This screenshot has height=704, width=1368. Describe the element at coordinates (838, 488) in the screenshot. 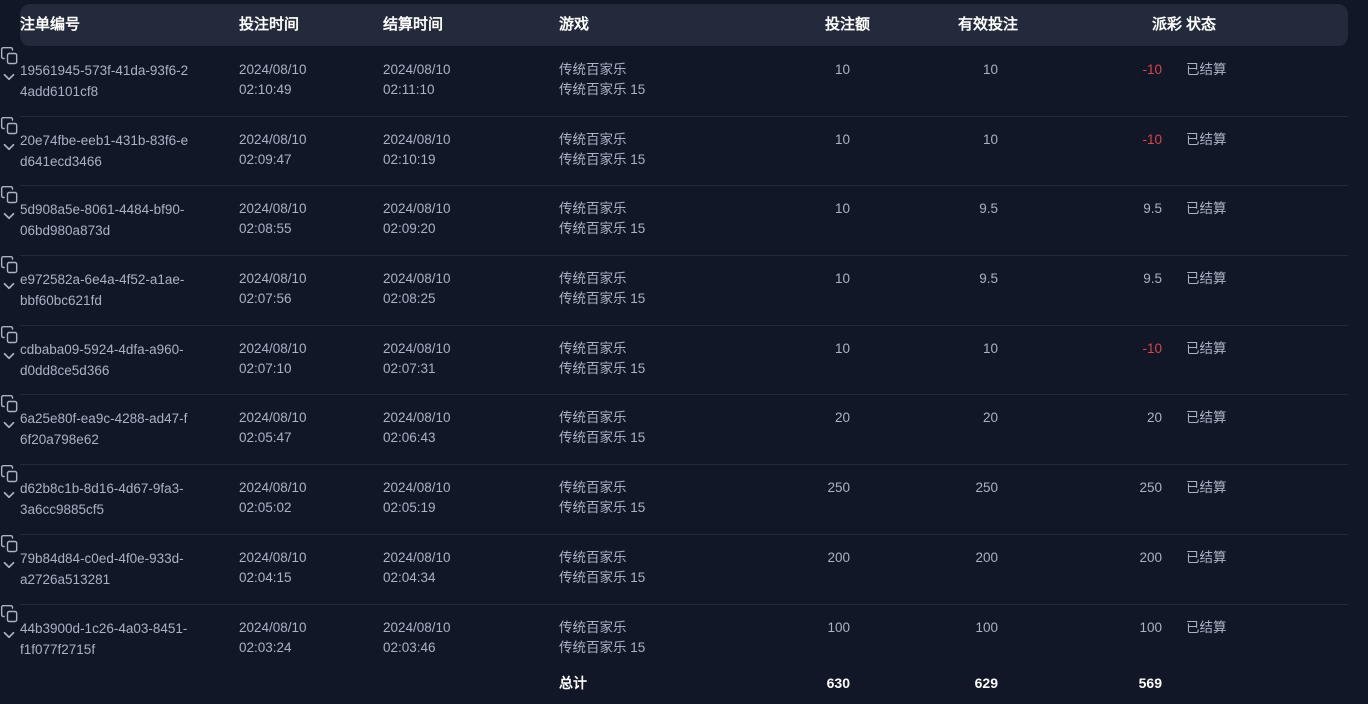

I see `bet-amount: 250` at that location.